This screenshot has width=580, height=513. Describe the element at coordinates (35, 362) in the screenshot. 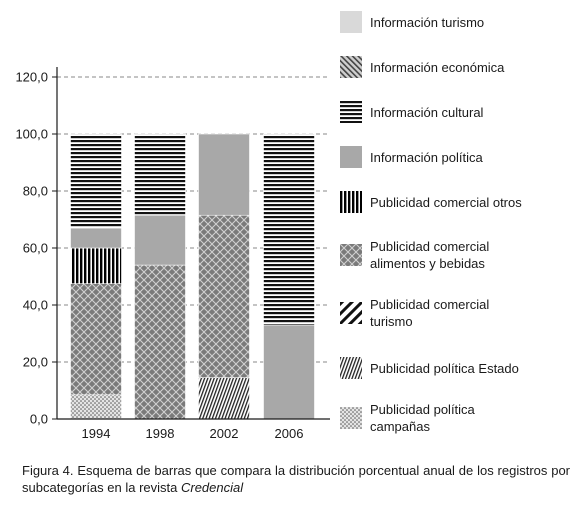

I see `y-tick-label: 20,0` at that location.